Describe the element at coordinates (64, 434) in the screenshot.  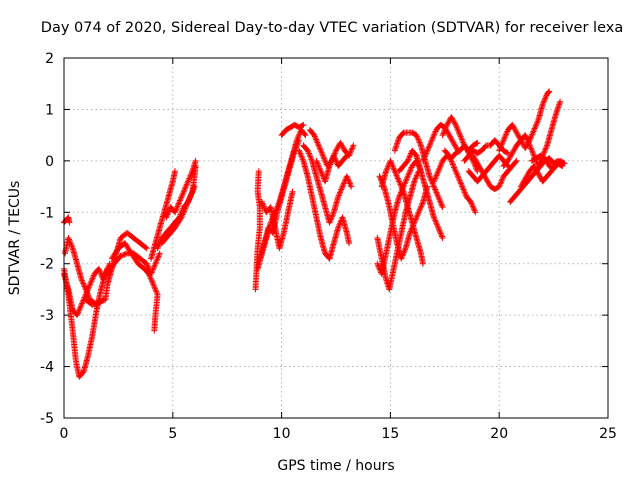
I see `x-tick-label: 0` at that location.